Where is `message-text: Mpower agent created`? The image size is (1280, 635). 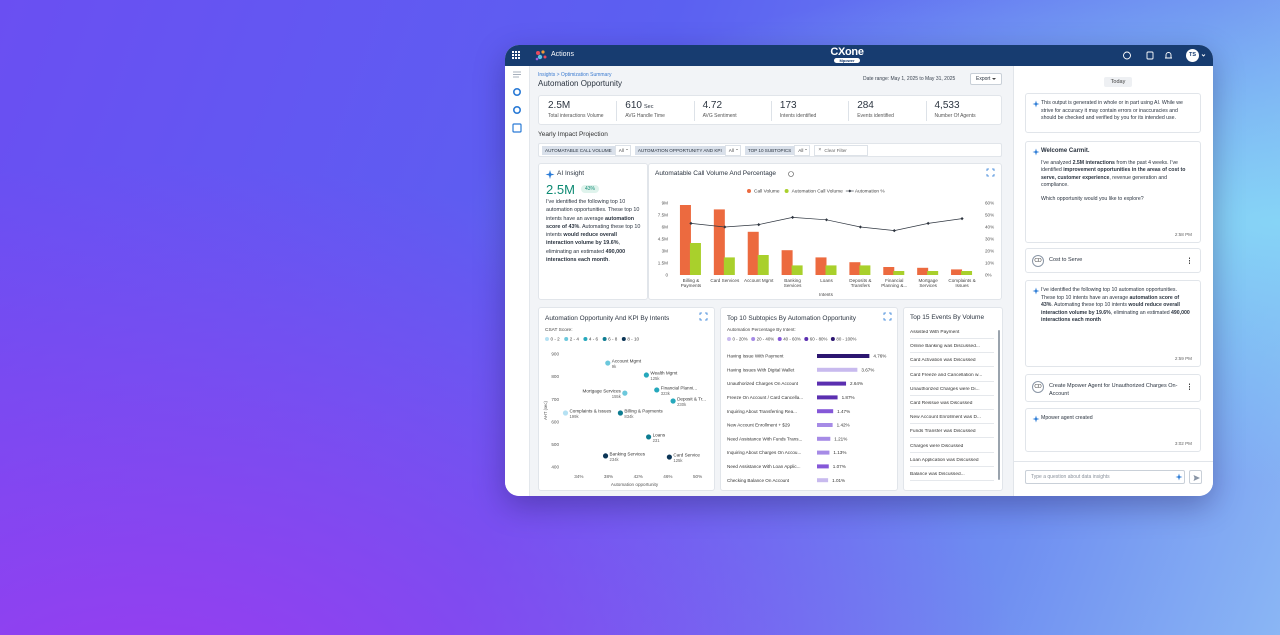 message-text: Mpower agent created is located at coordinates (1116, 419).